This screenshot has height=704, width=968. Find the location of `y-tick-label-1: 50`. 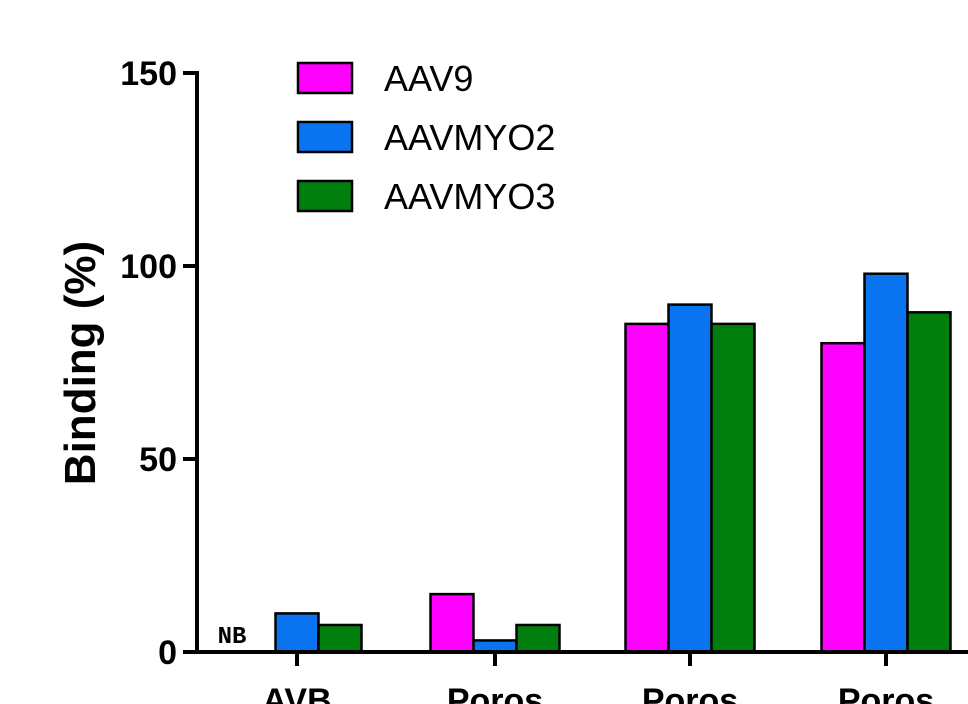

y-tick-label-1: 50 is located at coordinates (158, 460).